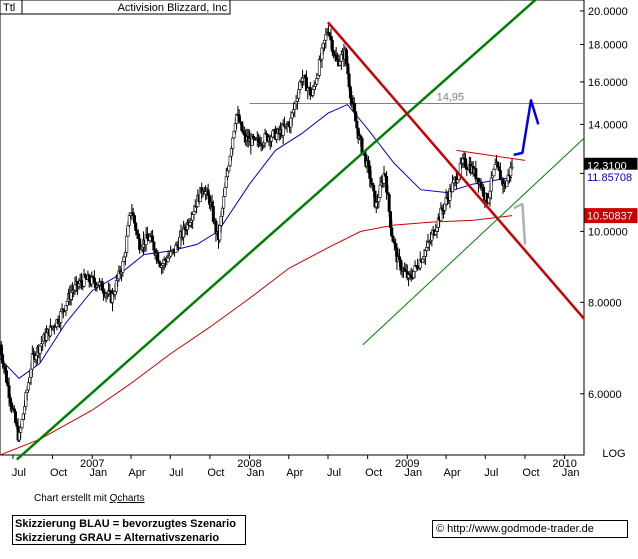  Describe the element at coordinates (249, 464) in the screenshot. I see `x-year-label: 2008` at that location.